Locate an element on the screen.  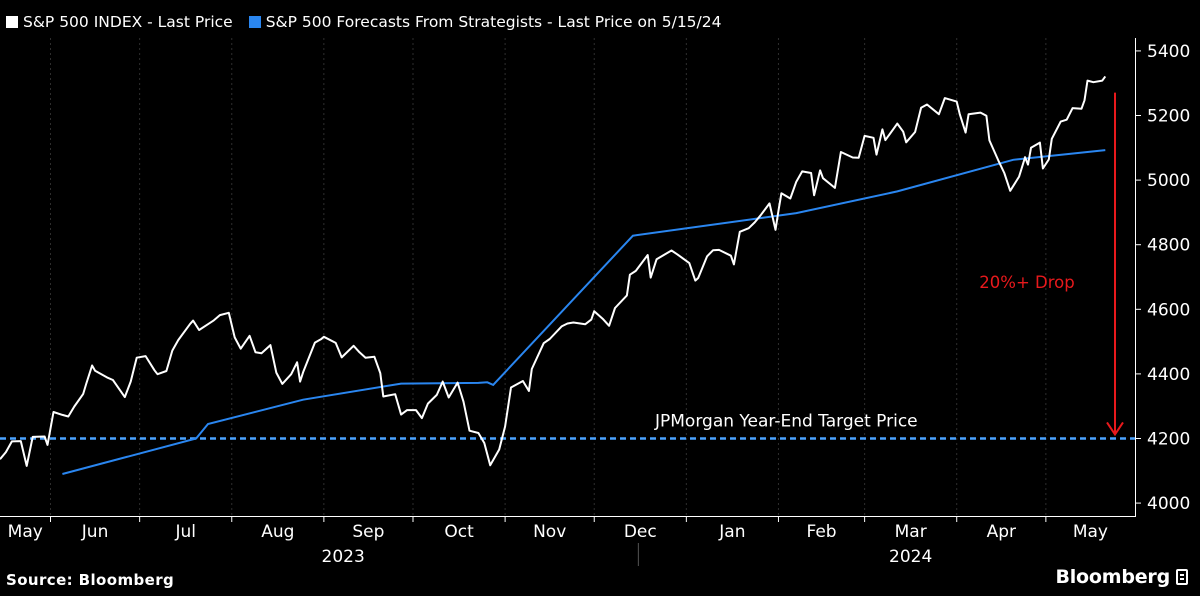
drop-arrow-head is located at coordinates (1115, 429).